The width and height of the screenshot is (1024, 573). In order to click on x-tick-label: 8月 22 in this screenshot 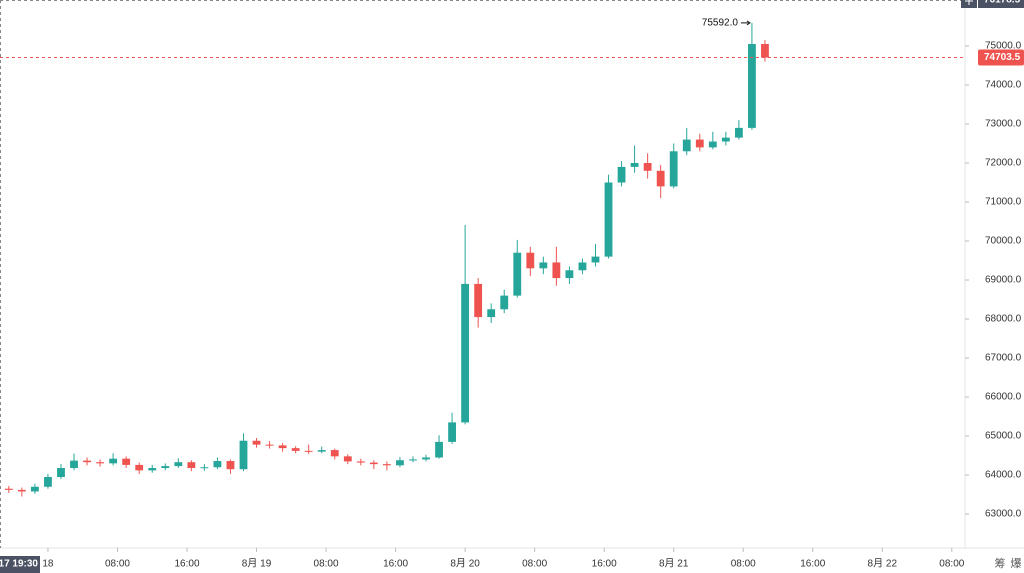, I will do `click(883, 564)`.